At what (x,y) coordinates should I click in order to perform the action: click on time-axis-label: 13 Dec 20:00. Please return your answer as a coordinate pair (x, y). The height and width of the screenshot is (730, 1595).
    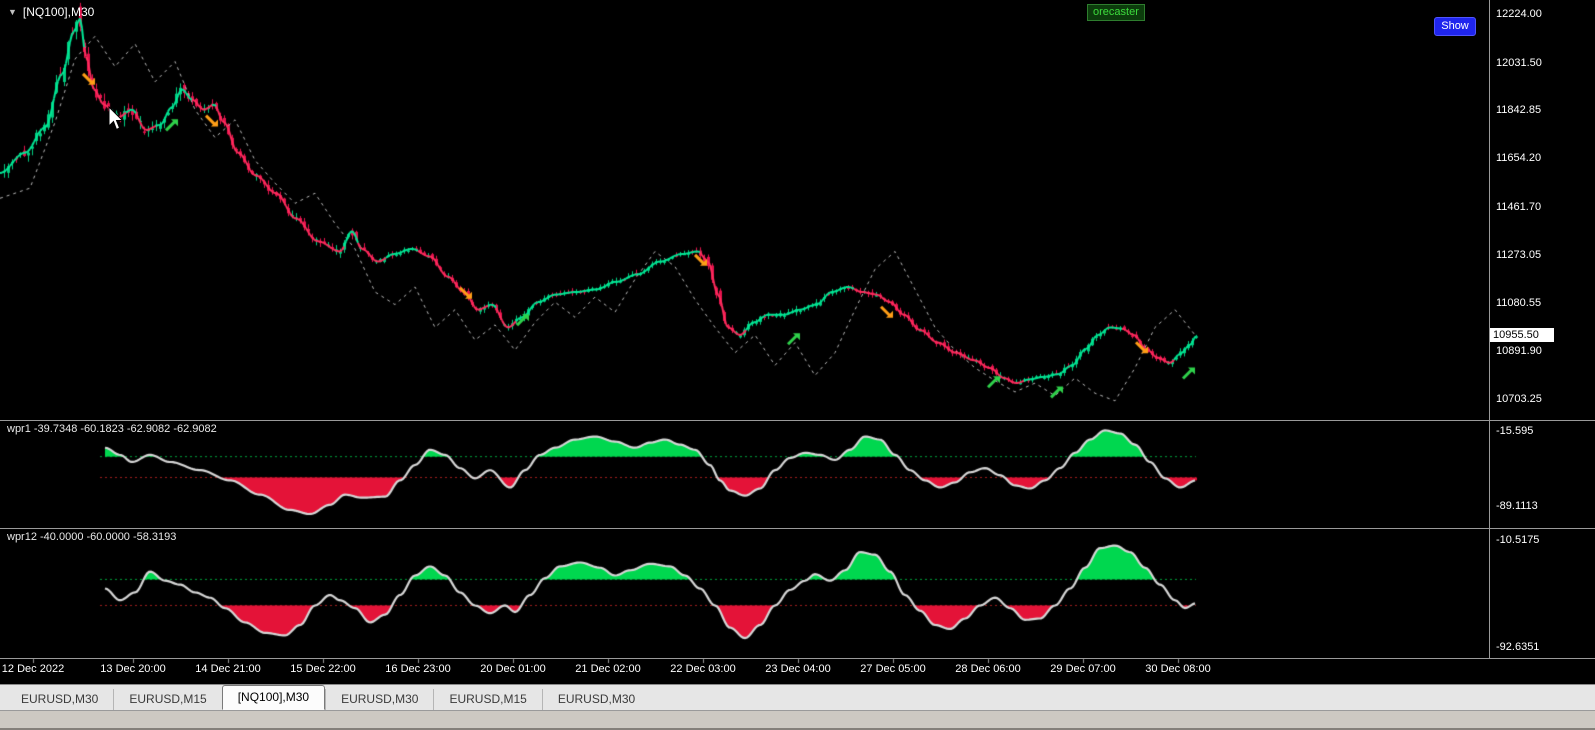
    Looking at the image, I should click on (133, 669).